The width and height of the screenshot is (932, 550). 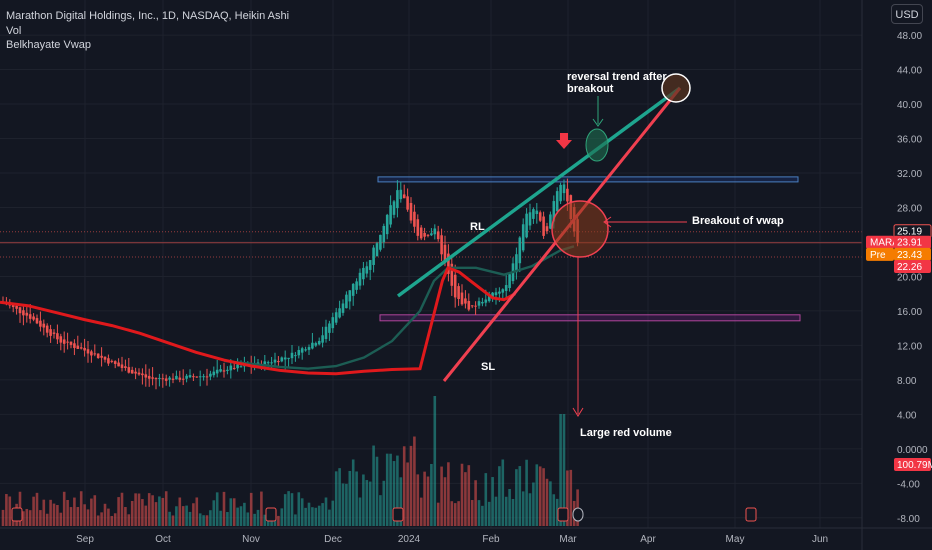 What do you see at coordinates (409, 539) in the screenshot?
I see `time-tick-label: 2024` at bounding box center [409, 539].